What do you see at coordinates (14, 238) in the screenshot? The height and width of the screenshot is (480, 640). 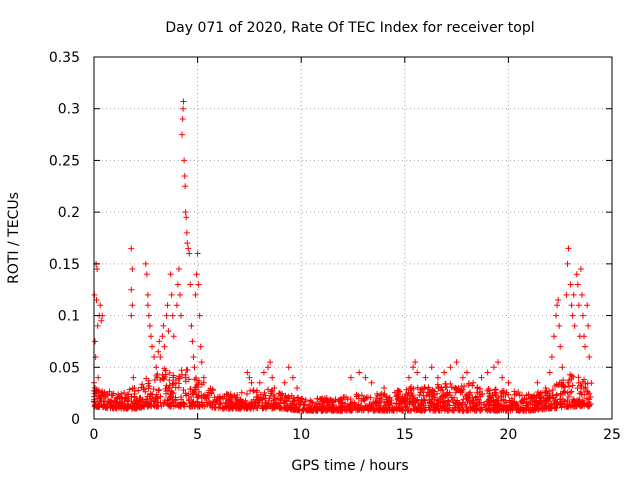 I see `y-axis-label: ROTI / TECUs` at bounding box center [14, 238].